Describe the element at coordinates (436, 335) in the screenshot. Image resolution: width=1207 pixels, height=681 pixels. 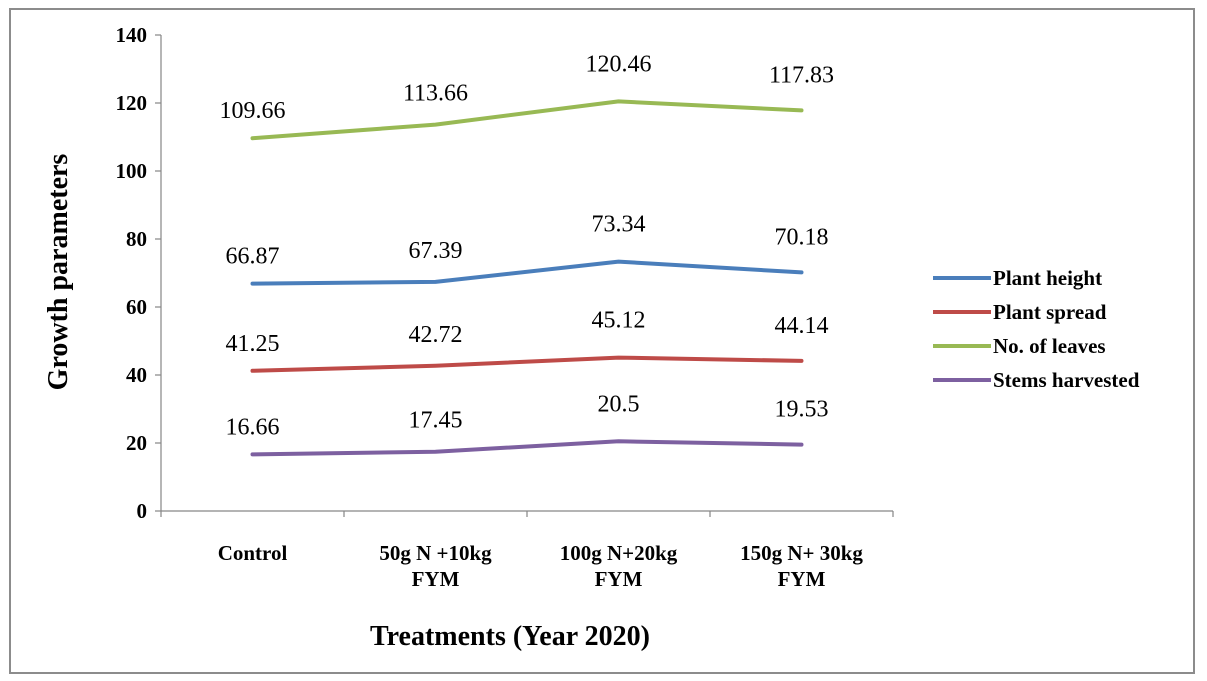
I see `data-label: 42.72` at that location.